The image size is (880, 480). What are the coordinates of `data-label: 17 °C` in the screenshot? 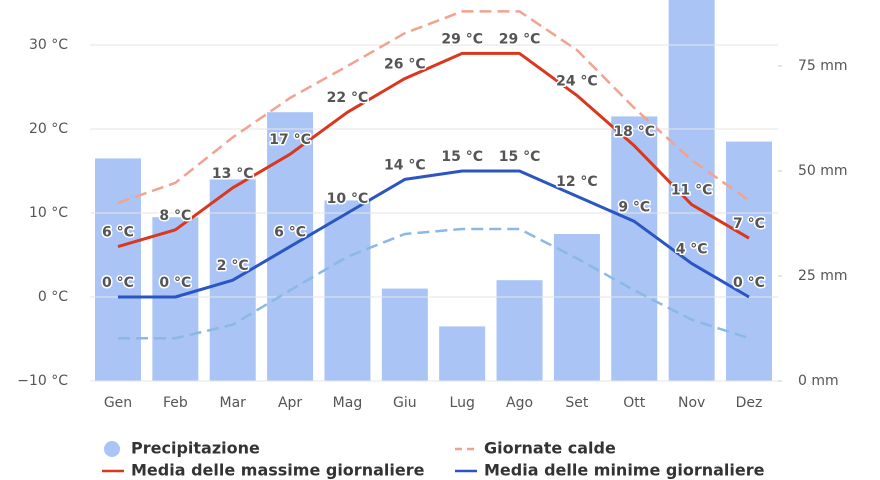 It's located at (290, 140).